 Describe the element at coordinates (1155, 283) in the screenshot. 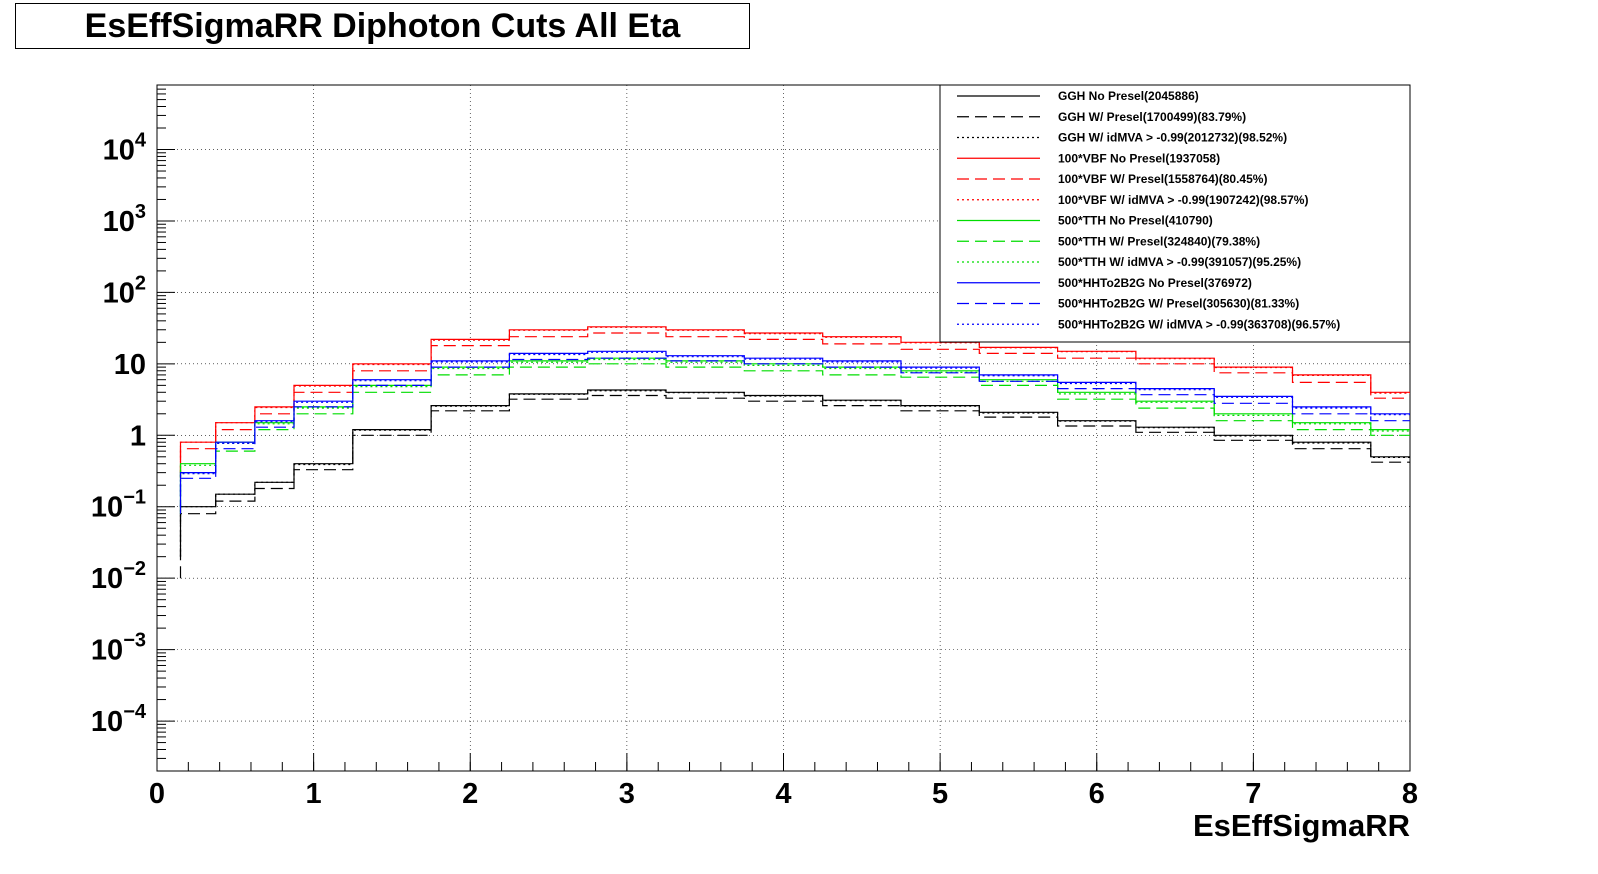

I see `legend-entry: 500*HHTo2B2G No Presel(376972)` at that location.